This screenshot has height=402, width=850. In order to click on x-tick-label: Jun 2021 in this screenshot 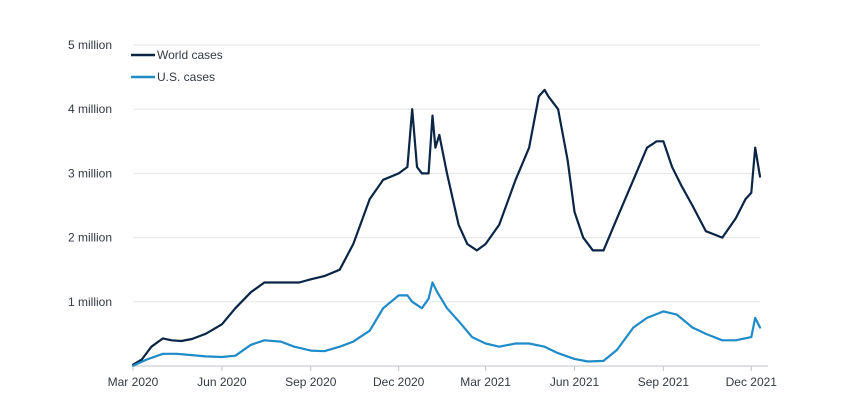, I will do `click(575, 382)`.